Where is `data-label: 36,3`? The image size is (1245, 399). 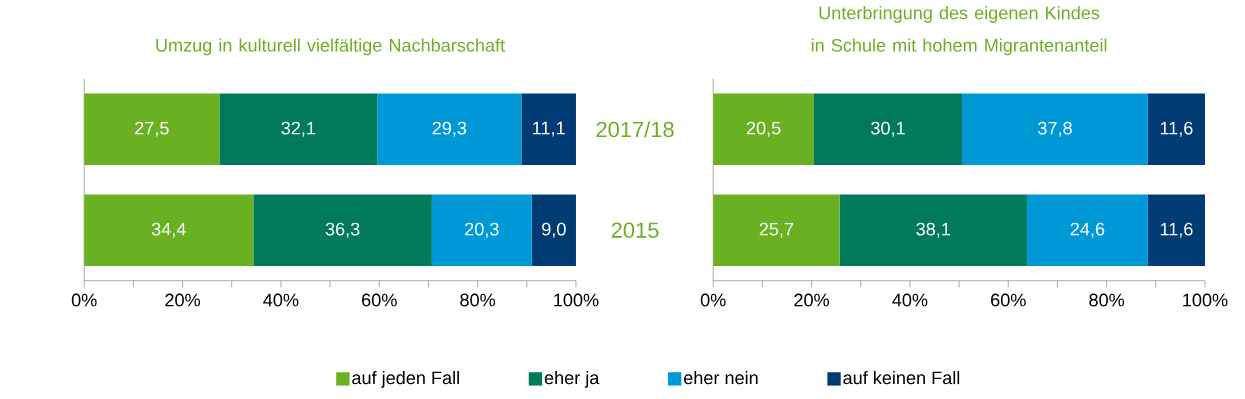
data-label: 36,3 is located at coordinates (342, 230).